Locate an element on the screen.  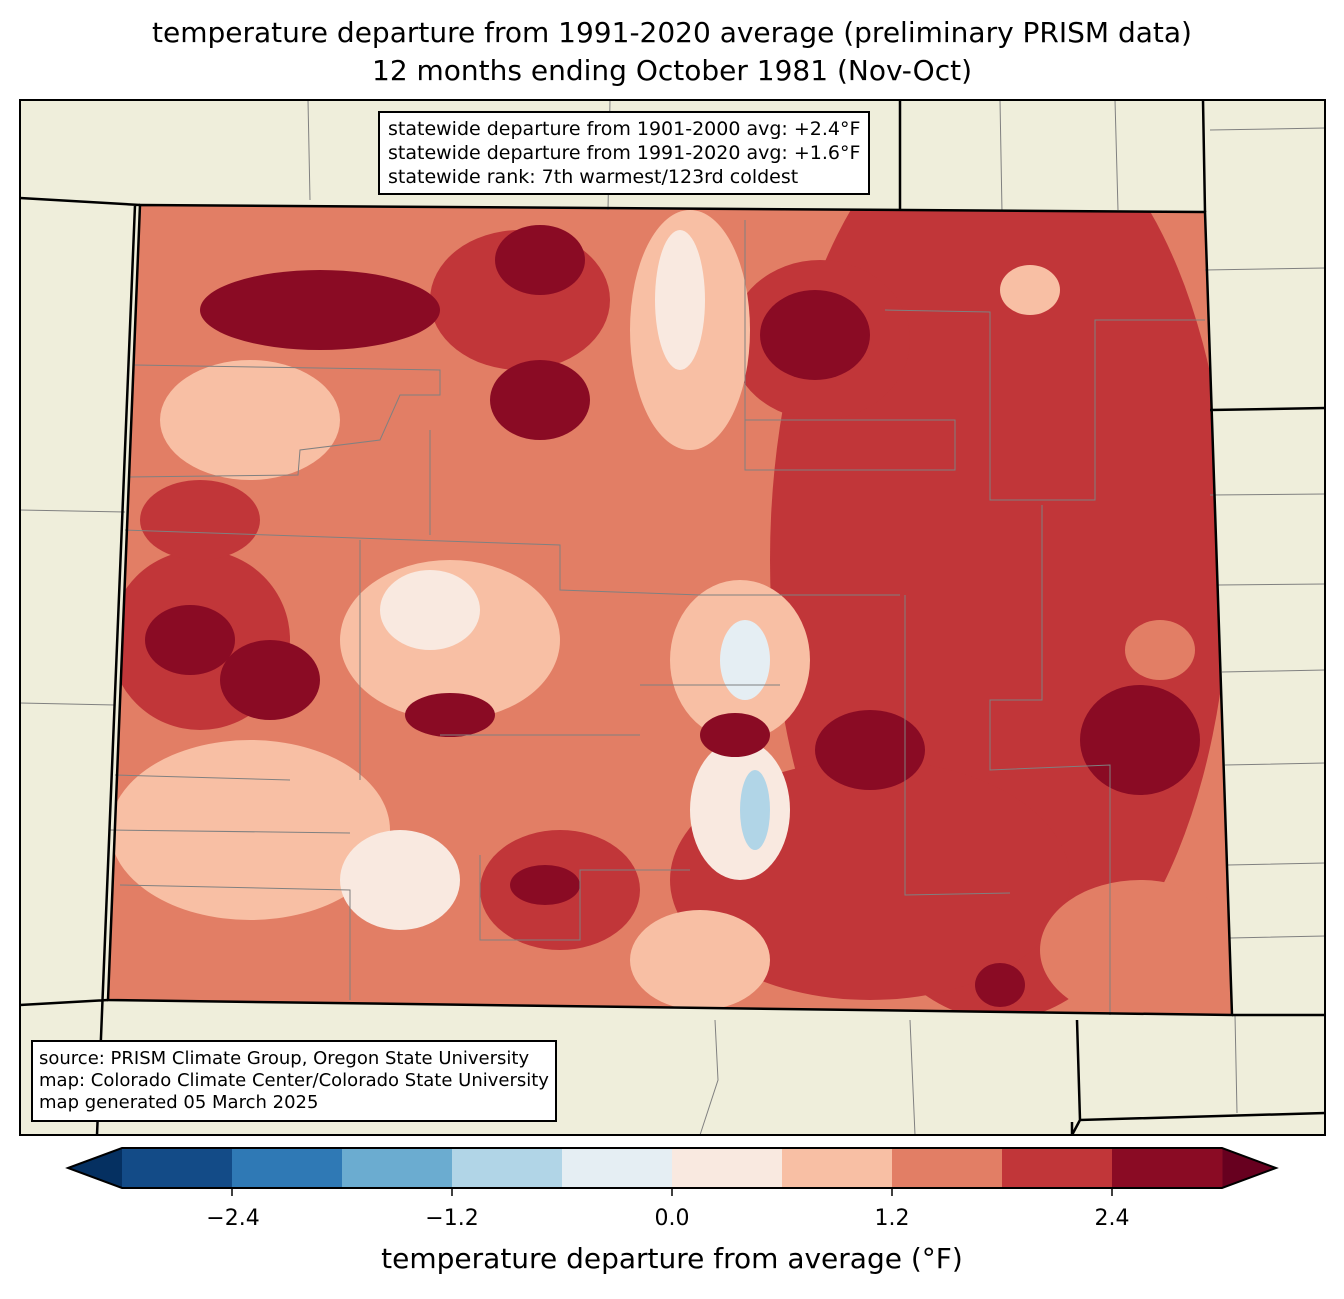
map-subtitle: 12 months ending October 1981 (Nov-Oct) is located at coordinates (672, 70).